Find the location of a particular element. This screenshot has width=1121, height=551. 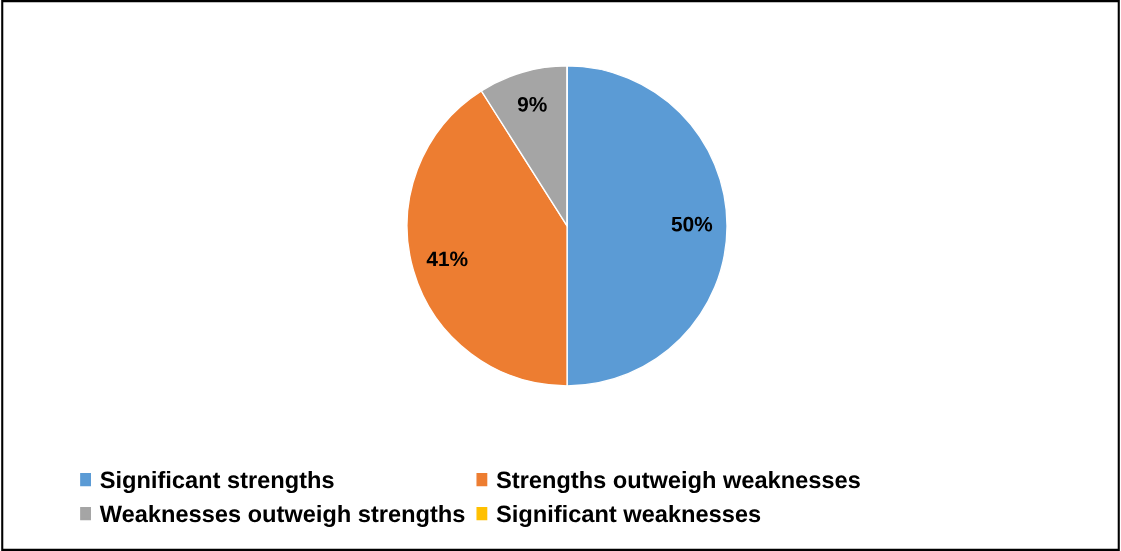

legend-label: Significant strengths is located at coordinates (217, 482).